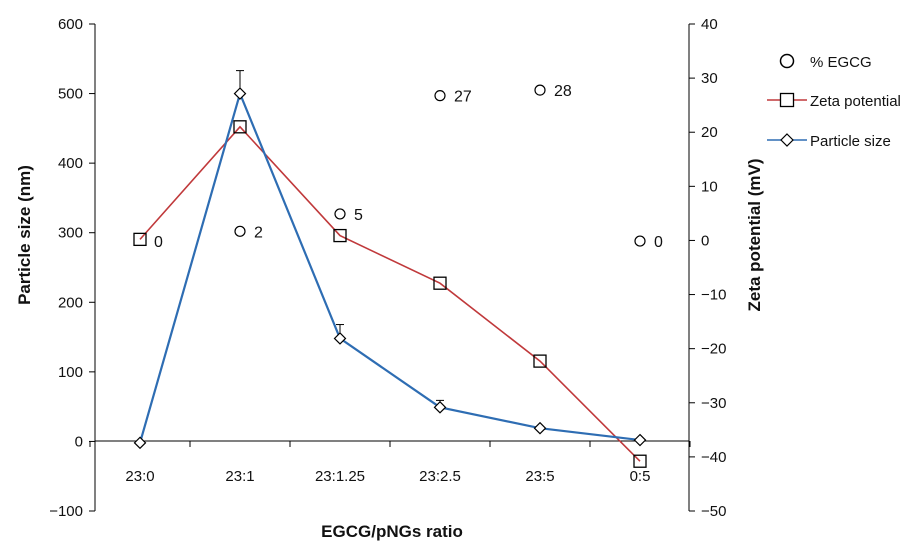 The width and height of the screenshot is (924, 542). What do you see at coordinates (440, 476) in the screenshot?
I see `x-tick-label: 23:2.5` at bounding box center [440, 476].